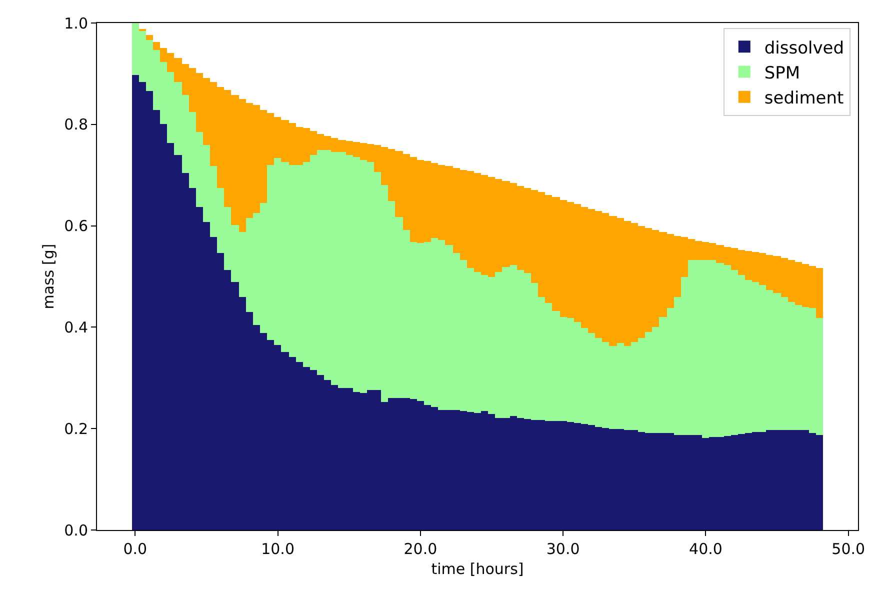  What do you see at coordinates (76, 125) in the screenshot?
I see `y-tick-label: 0.8` at bounding box center [76, 125].